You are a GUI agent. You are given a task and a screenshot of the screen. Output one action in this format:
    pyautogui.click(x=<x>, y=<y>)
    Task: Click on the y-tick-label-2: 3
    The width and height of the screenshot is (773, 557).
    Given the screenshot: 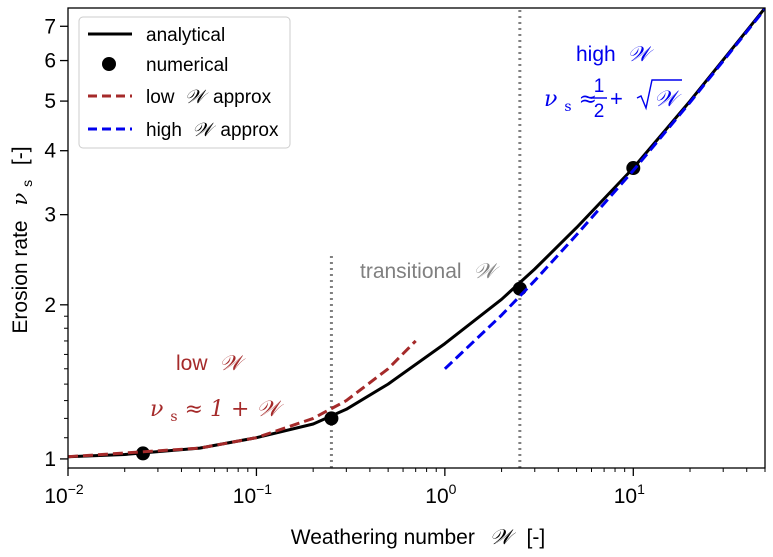 What is the action you would take?
    pyautogui.click(x=50, y=215)
    